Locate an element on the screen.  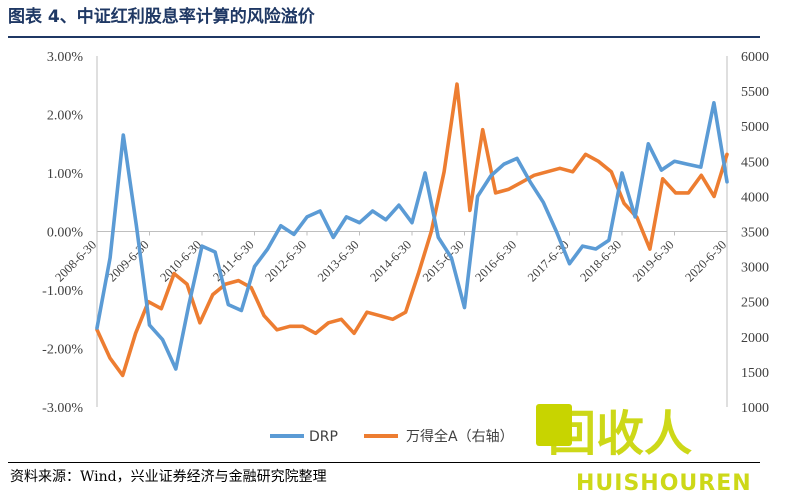
x-tick-label: 2020-6-30 is located at coordinates (705, 261).